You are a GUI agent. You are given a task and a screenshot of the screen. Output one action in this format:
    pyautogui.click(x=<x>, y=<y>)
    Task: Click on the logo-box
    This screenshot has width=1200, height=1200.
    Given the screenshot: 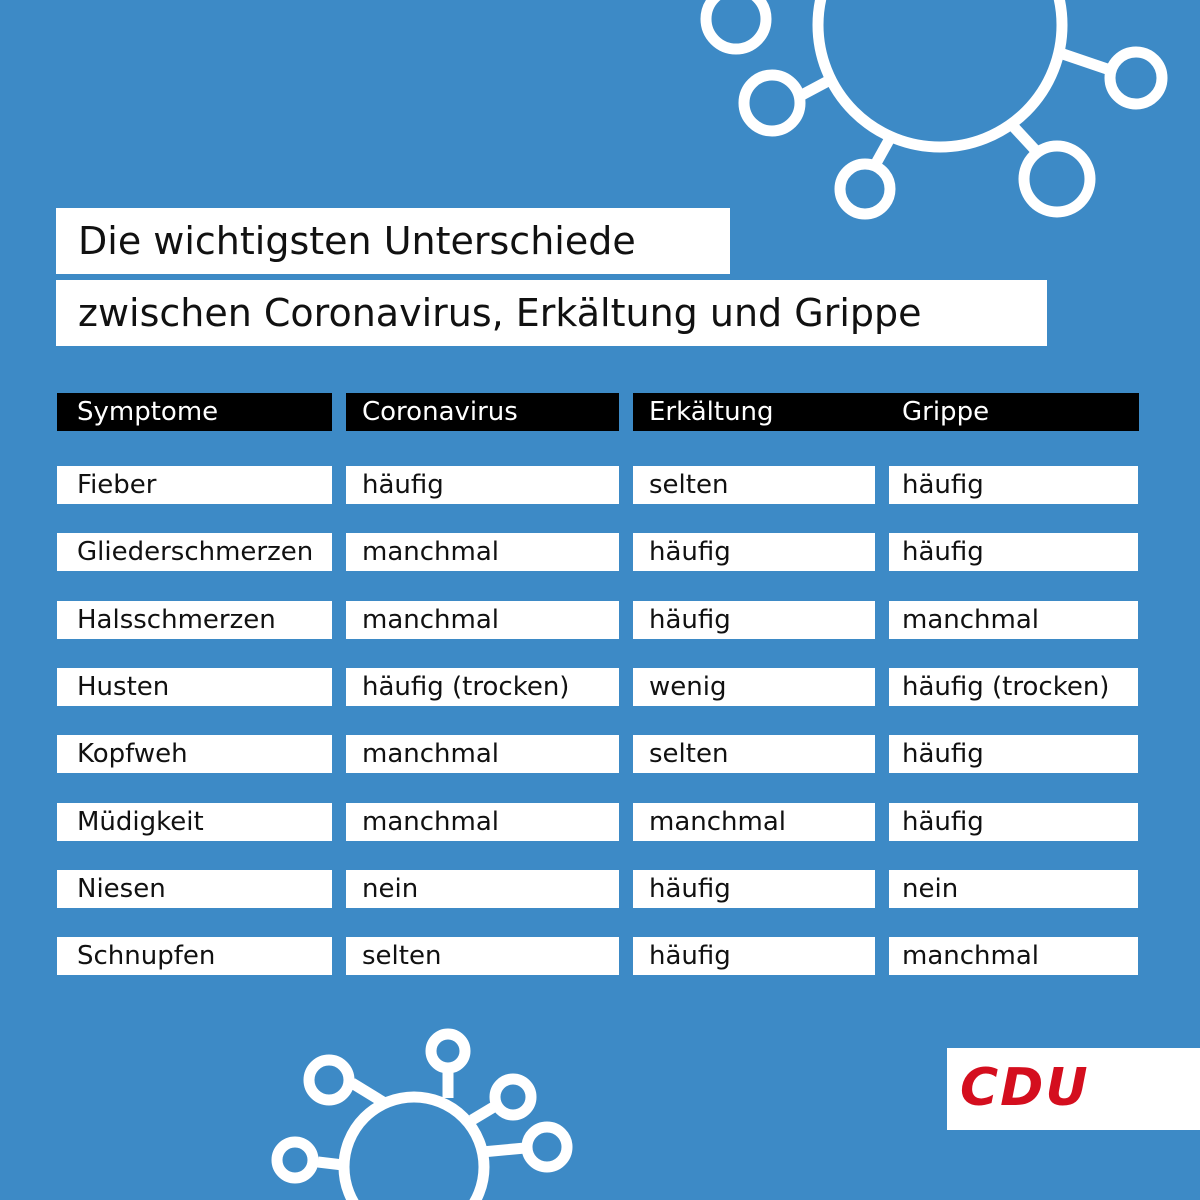 What is the action you would take?
    pyautogui.click(x=1073, y=1089)
    